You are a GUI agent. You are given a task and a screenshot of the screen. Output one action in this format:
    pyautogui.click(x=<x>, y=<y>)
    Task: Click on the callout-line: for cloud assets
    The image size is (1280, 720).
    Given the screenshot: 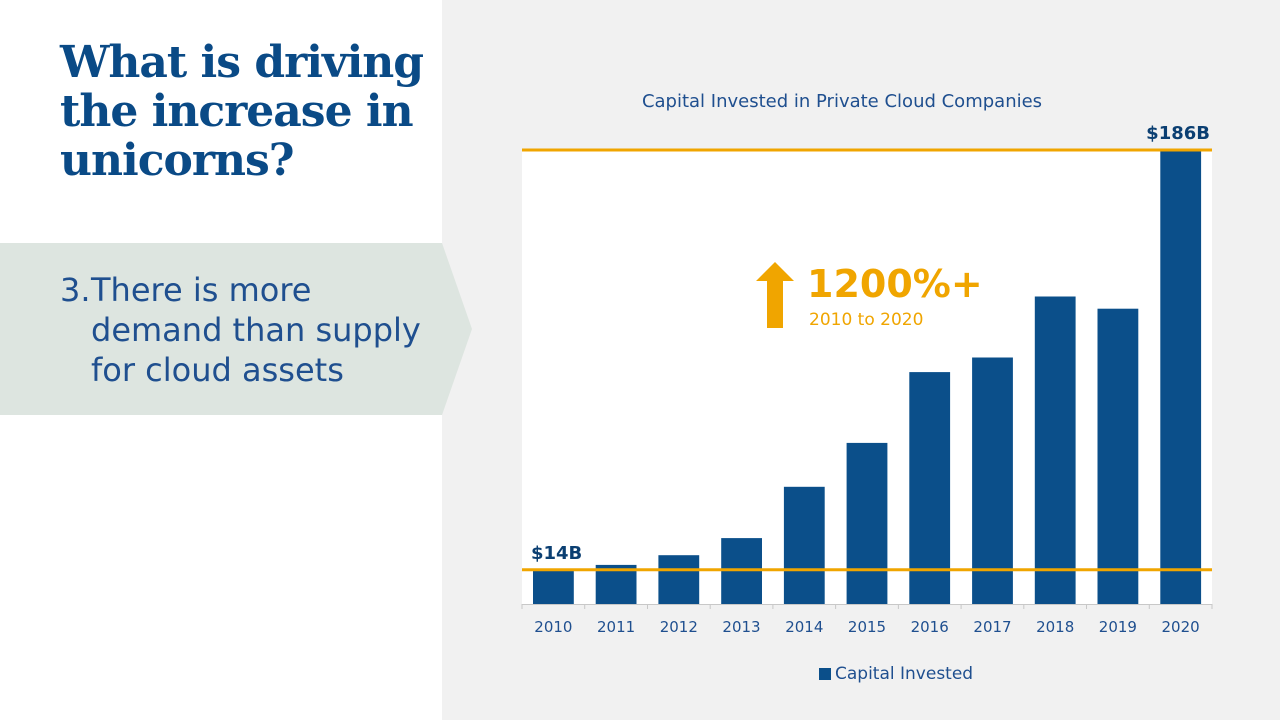 What is the action you would take?
    pyautogui.click(x=217, y=370)
    